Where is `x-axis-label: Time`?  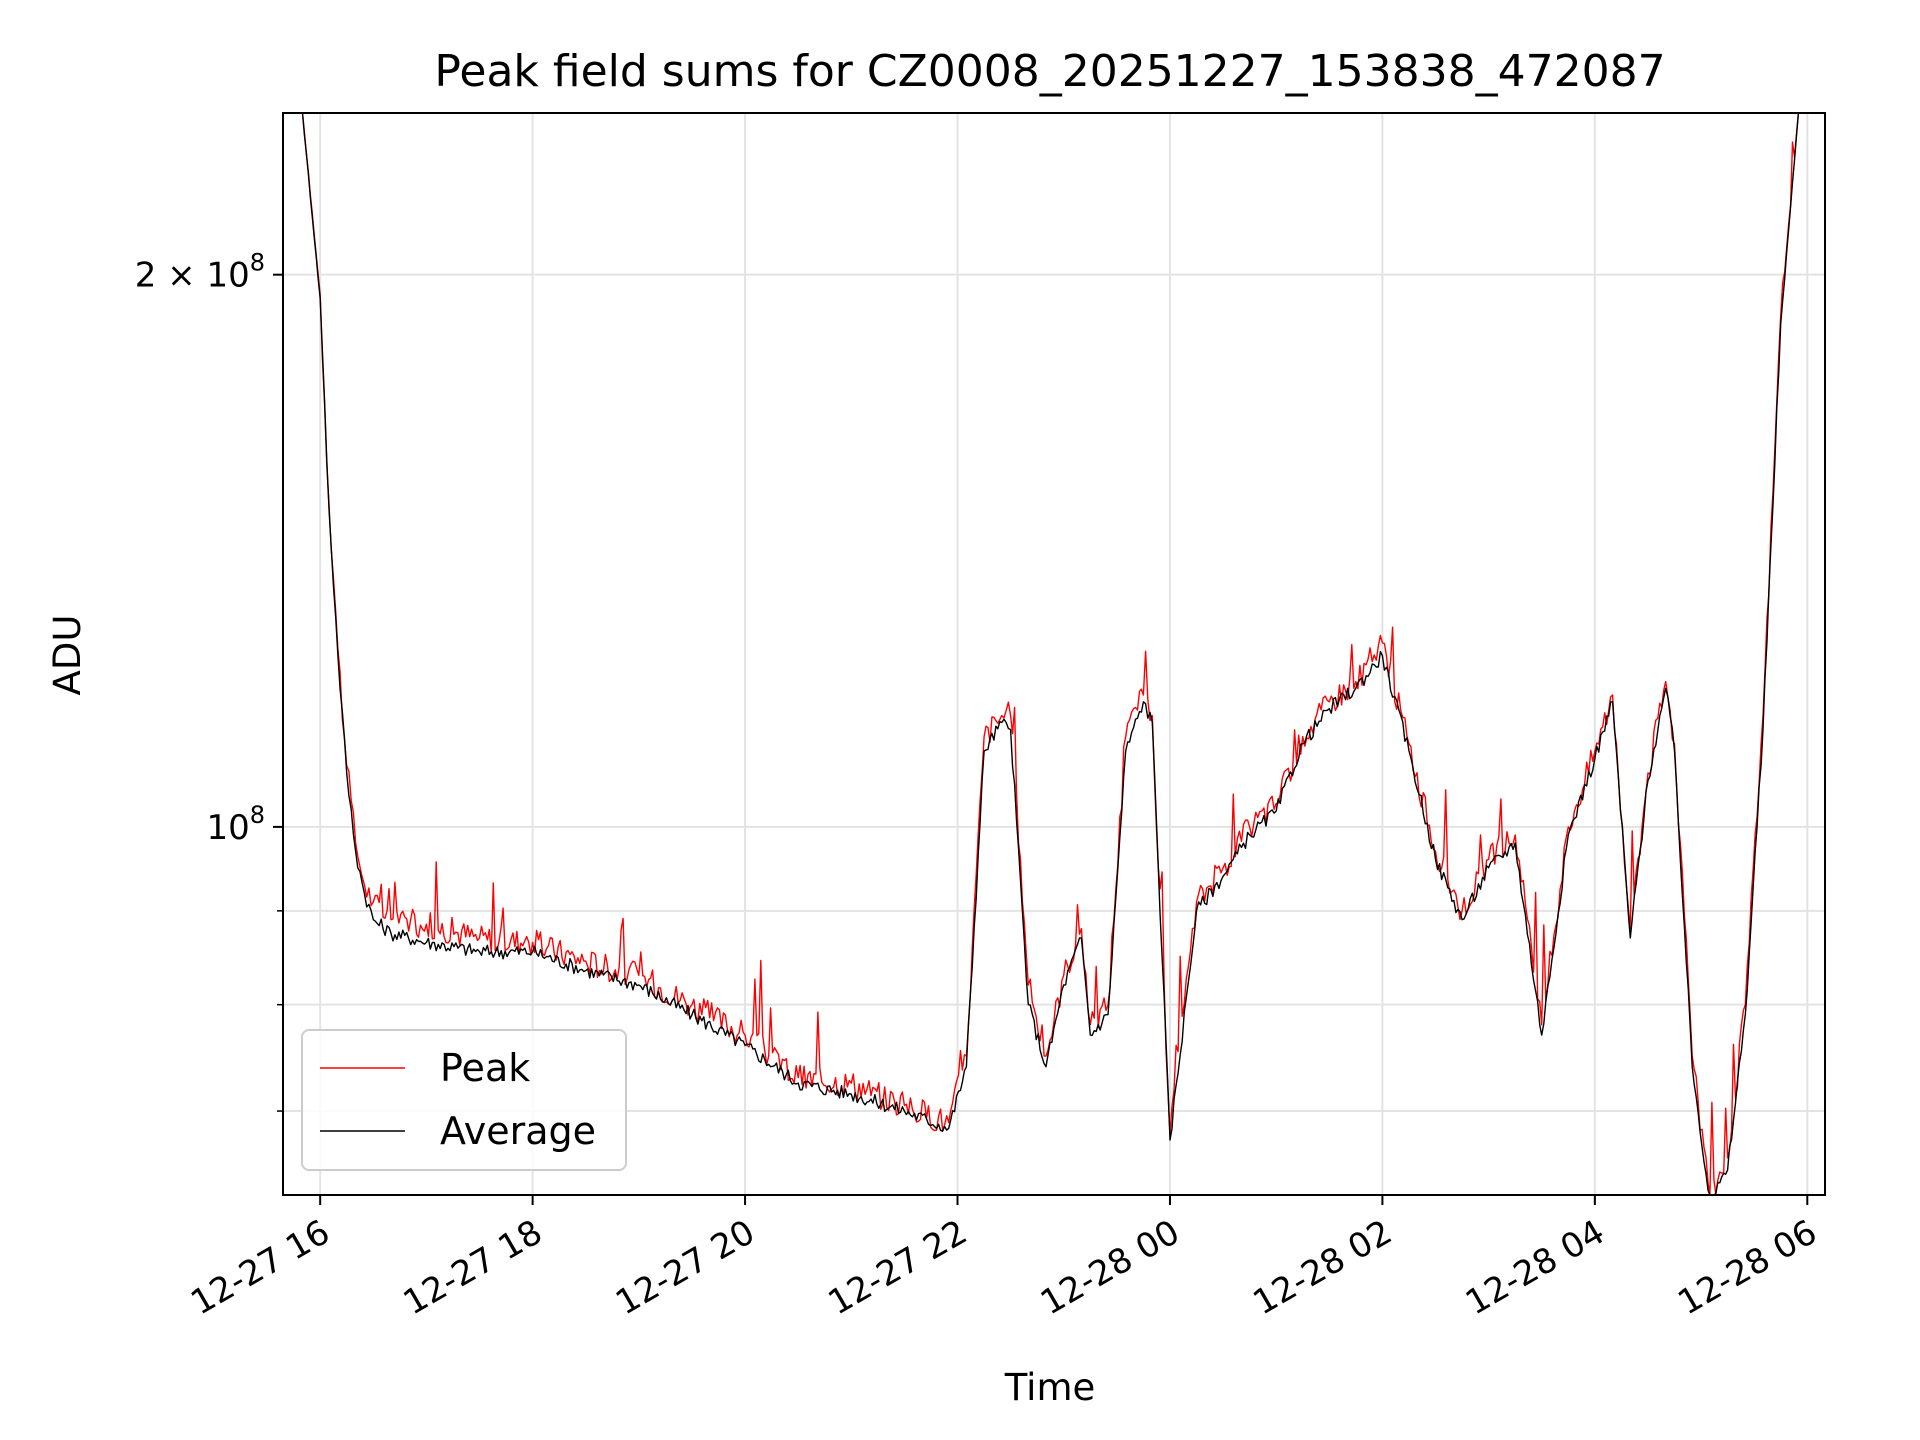
x-axis-label: Time is located at coordinates (1050, 1387).